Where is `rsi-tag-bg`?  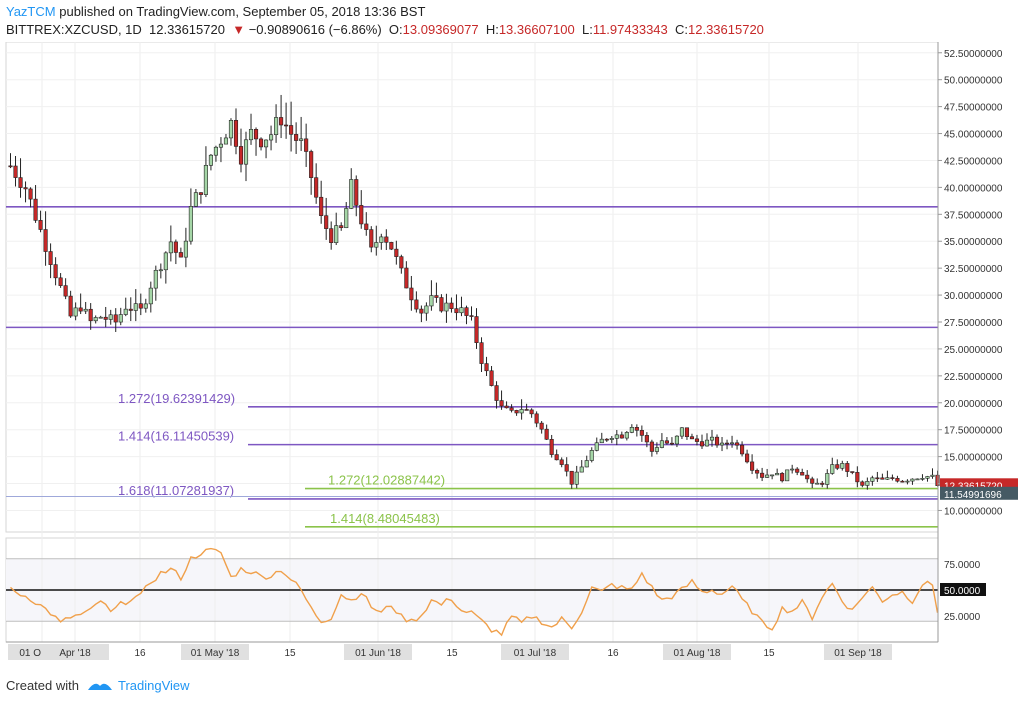 rsi-tag-bg is located at coordinates (963, 589).